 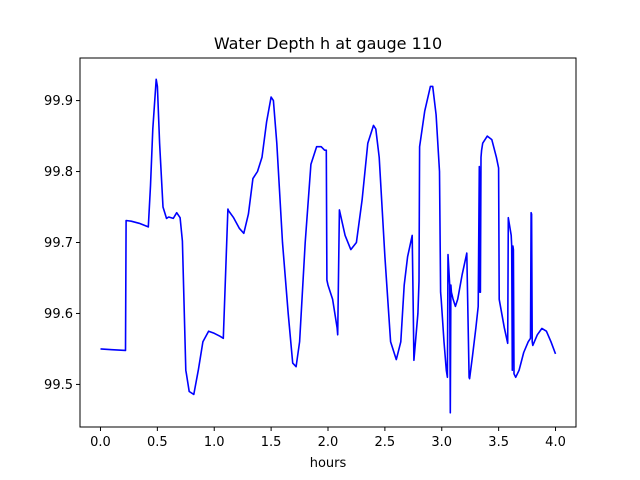 What do you see at coordinates (214, 442) in the screenshot?
I see `x-tick-label: 1.0` at bounding box center [214, 442].